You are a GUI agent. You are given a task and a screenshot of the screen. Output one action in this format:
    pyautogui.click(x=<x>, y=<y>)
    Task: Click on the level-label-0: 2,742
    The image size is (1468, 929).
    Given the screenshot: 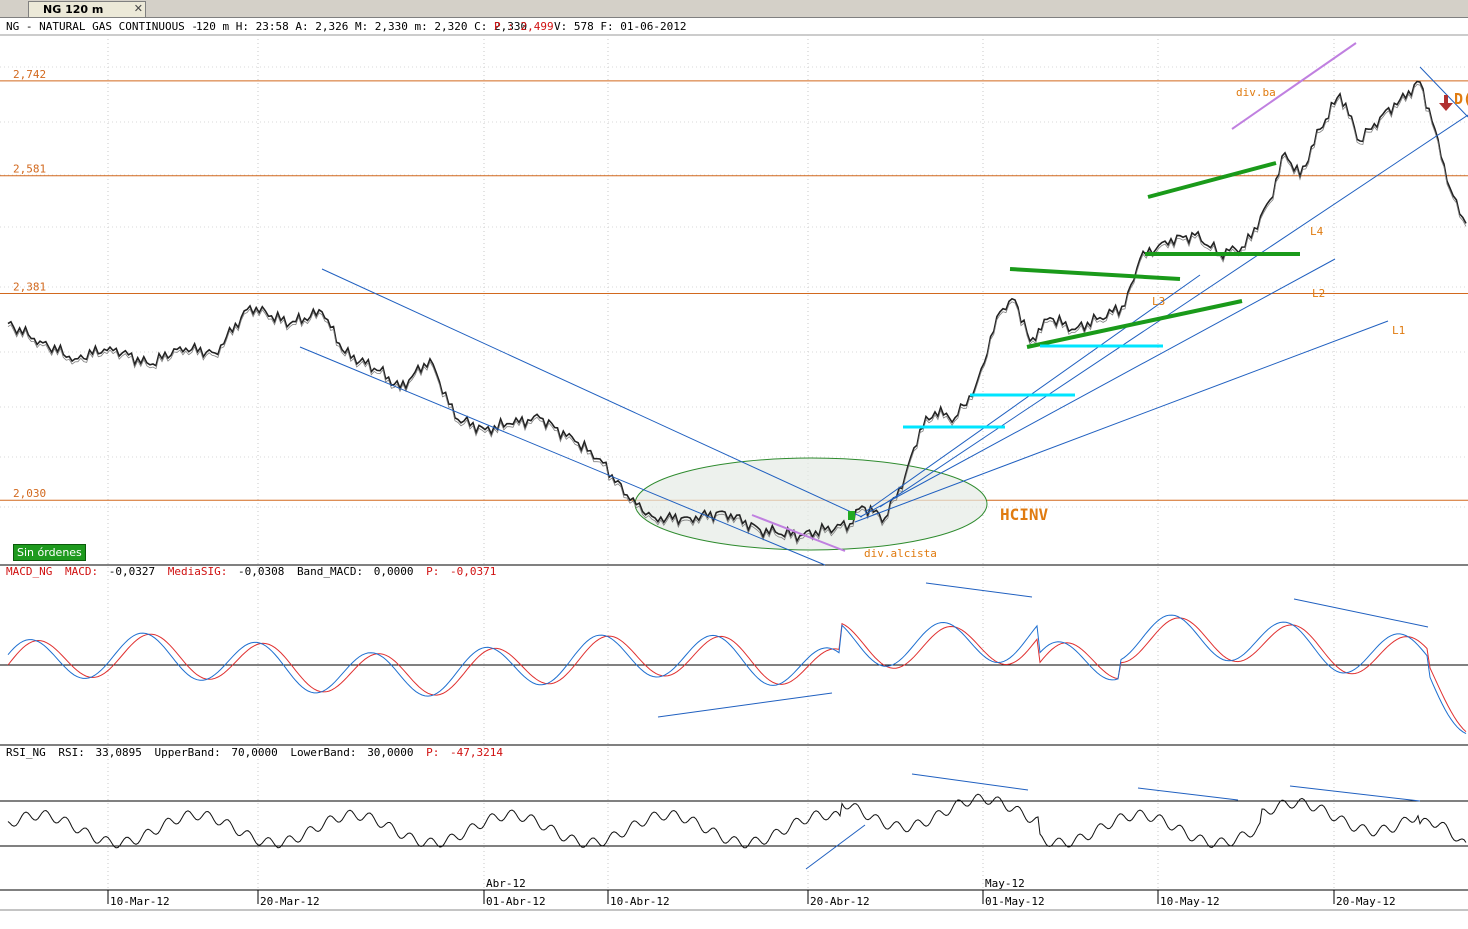 What is the action you would take?
    pyautogui.click(x=29, y=74)
    